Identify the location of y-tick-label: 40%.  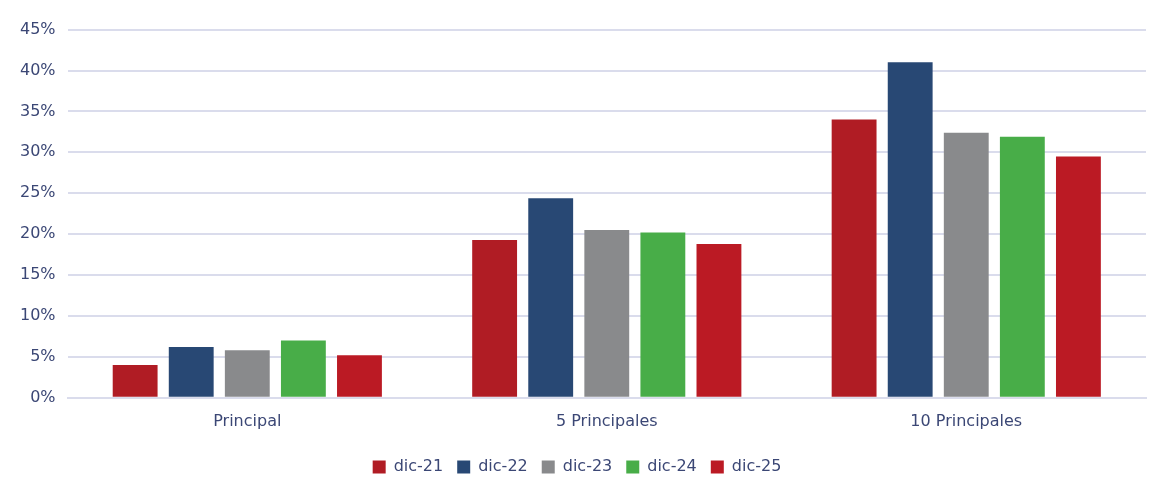
(38, 69).